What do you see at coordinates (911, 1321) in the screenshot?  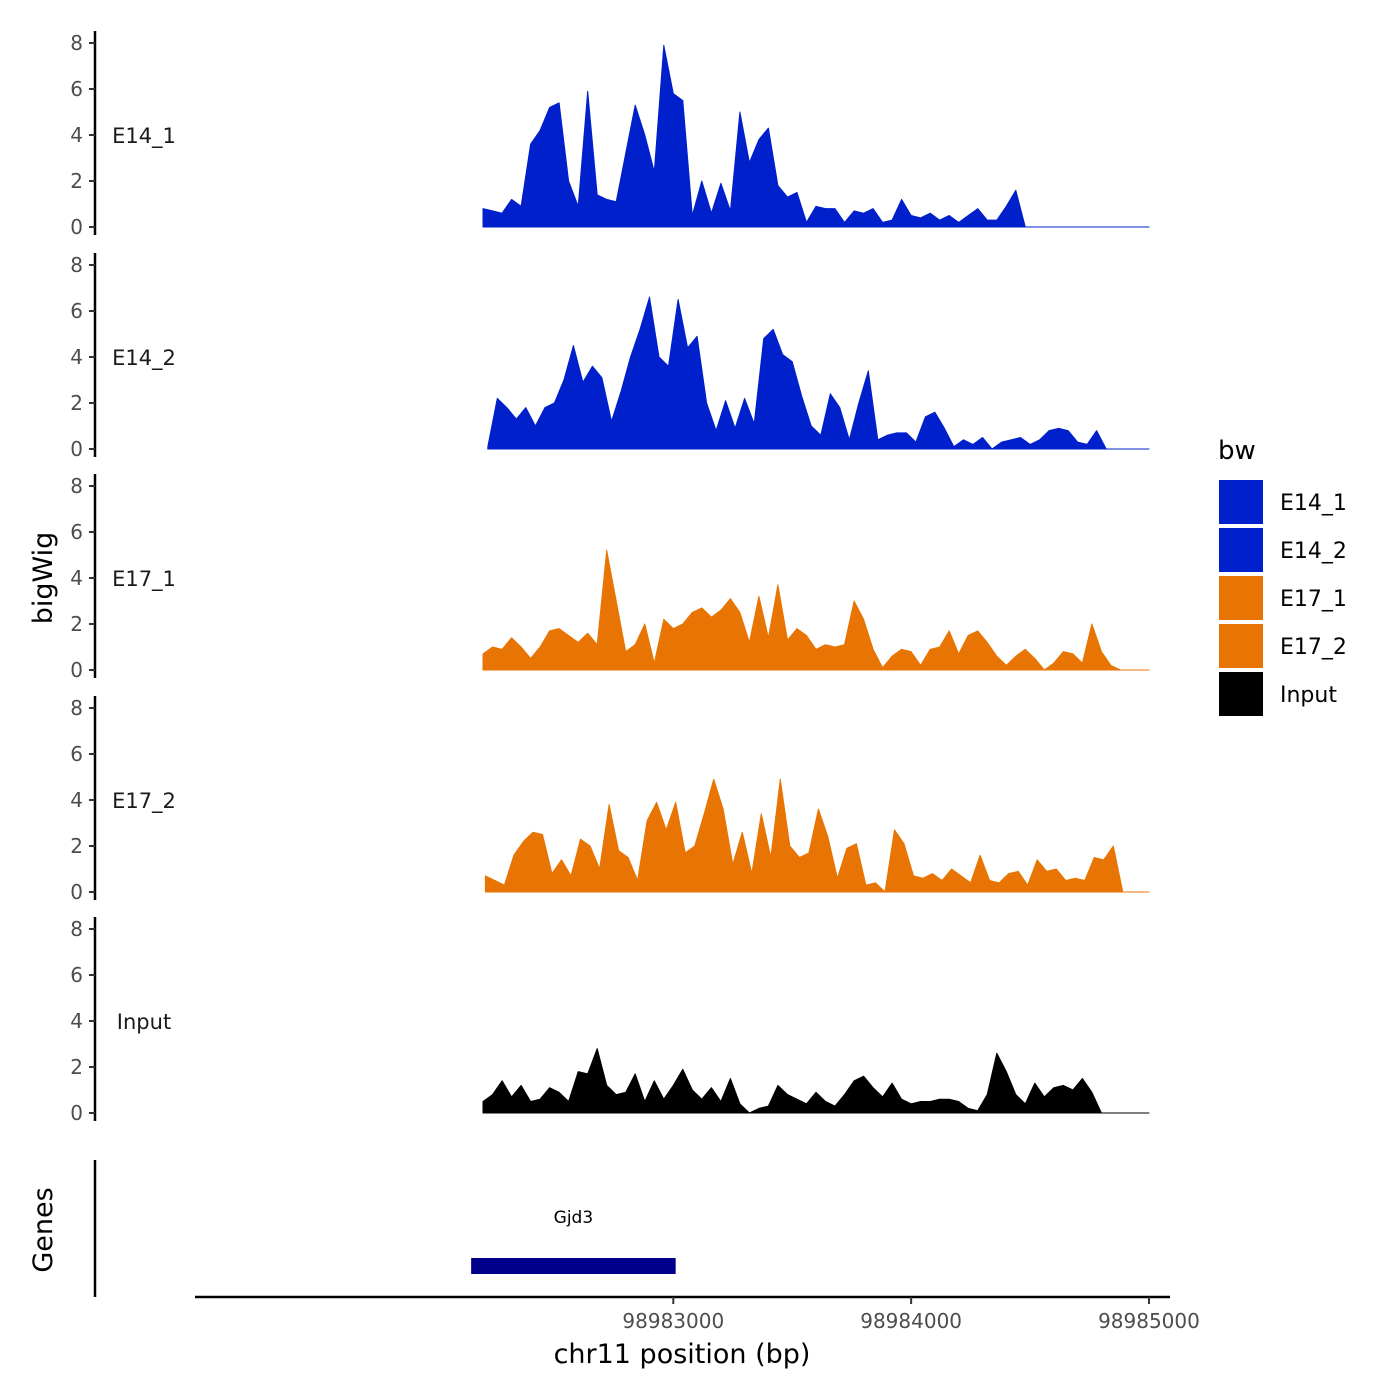 I see `x-tick-label: 98984000` at bounding box center [911, 1321].